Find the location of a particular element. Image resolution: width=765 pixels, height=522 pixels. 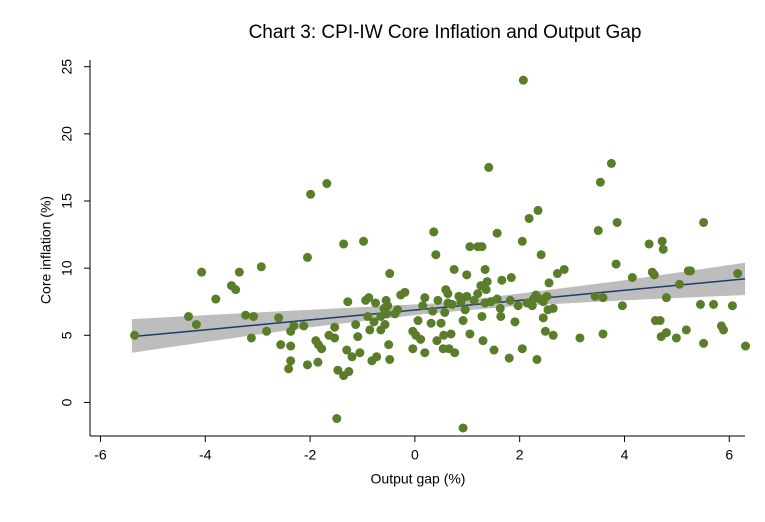

fit-line is located at coordinates (438, 308).